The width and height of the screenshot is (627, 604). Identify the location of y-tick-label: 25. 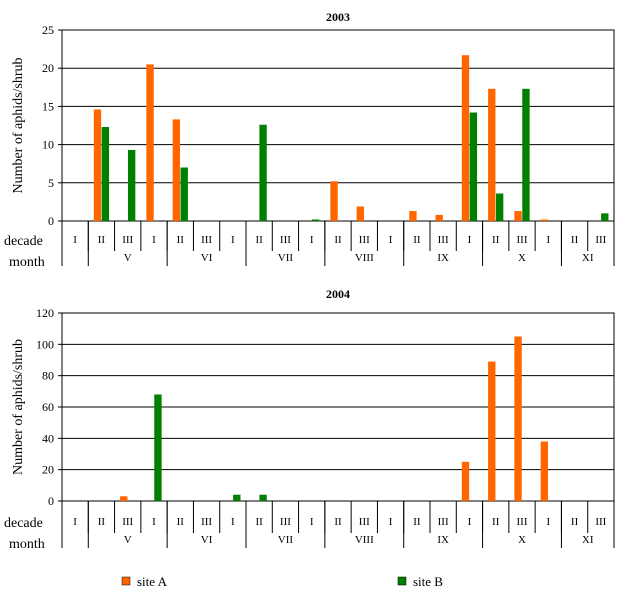
(48, 30).